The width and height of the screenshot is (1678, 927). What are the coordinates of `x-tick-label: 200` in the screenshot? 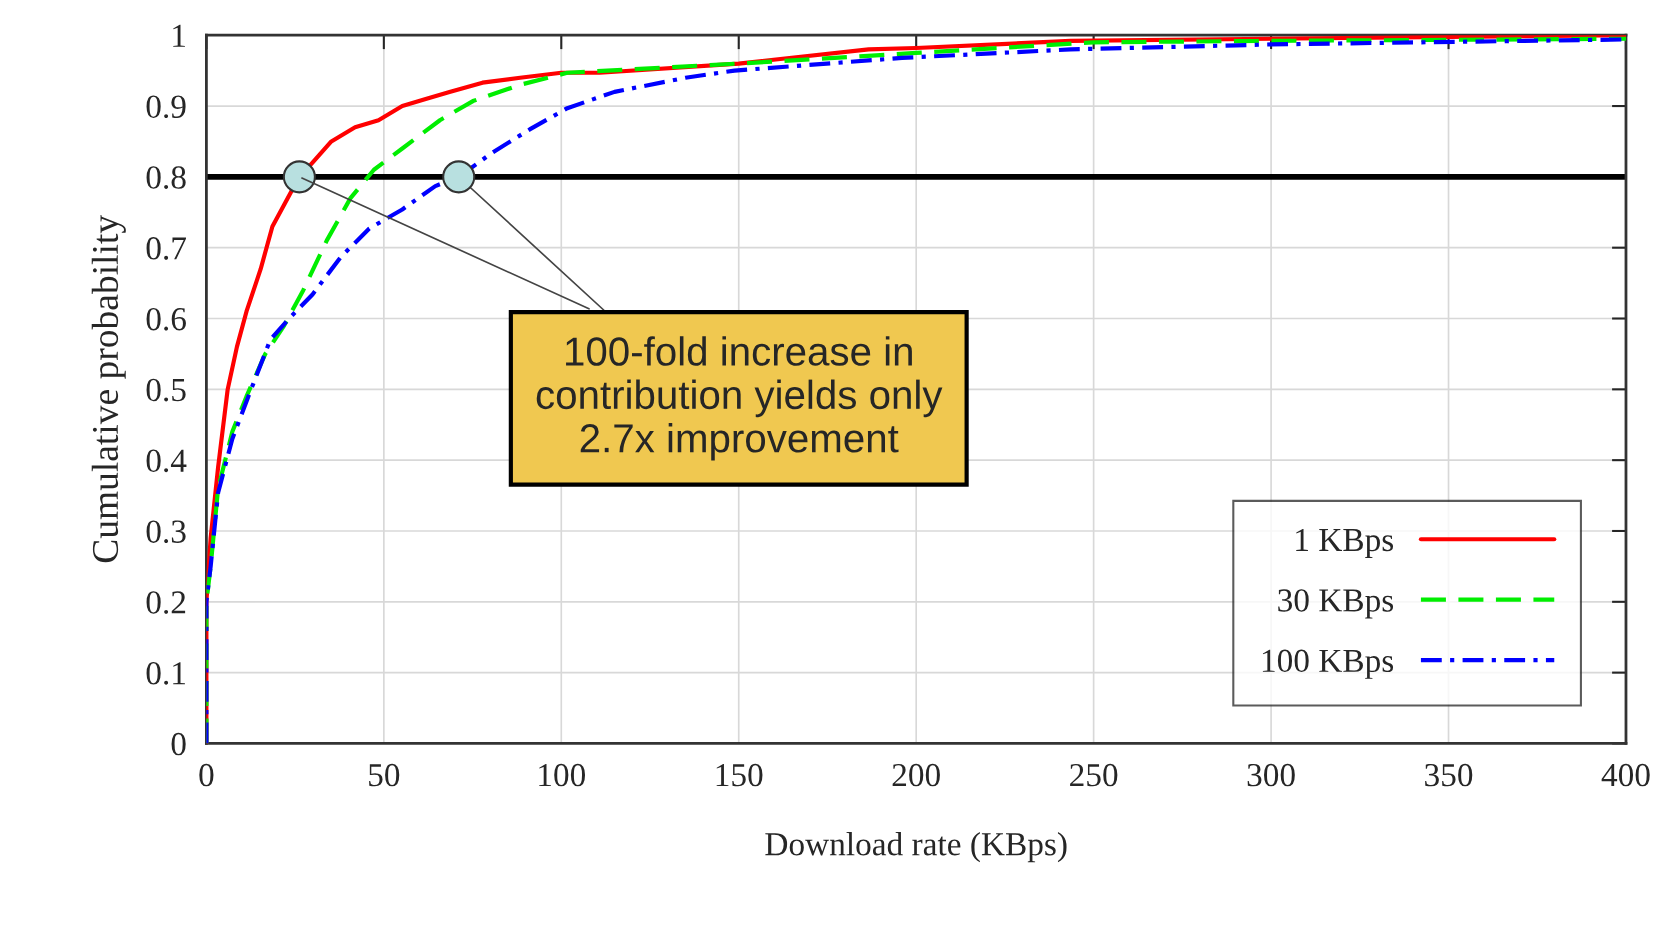 It's located at (916, 775).